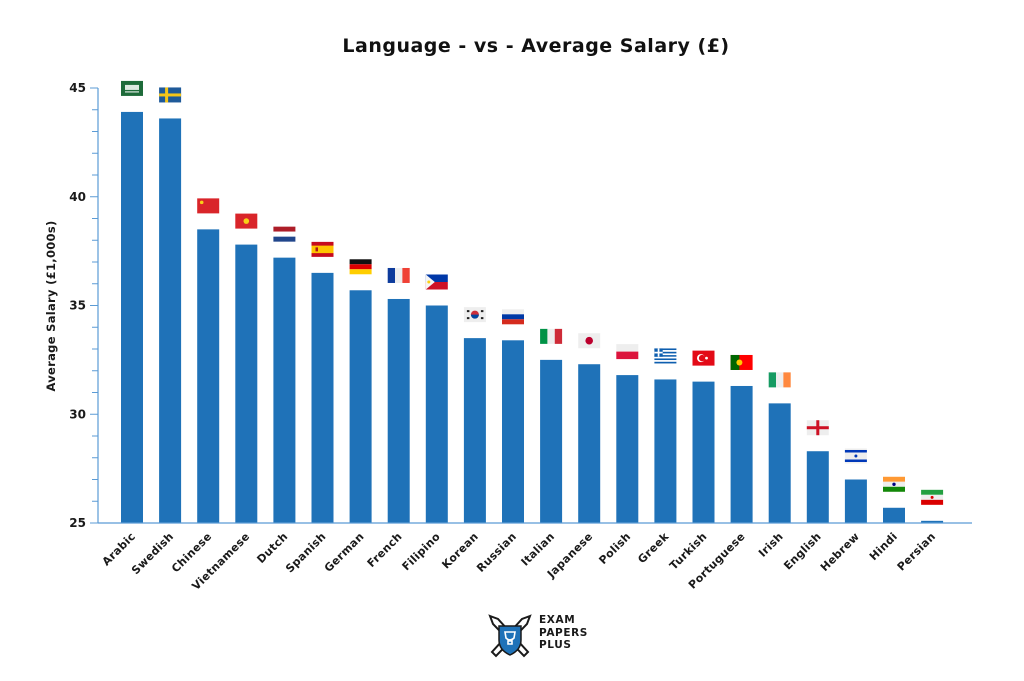  What do you see at coordinates (894, 515) in the screenshot?
I see `bar-hindi` at bounding box center [894, 515].